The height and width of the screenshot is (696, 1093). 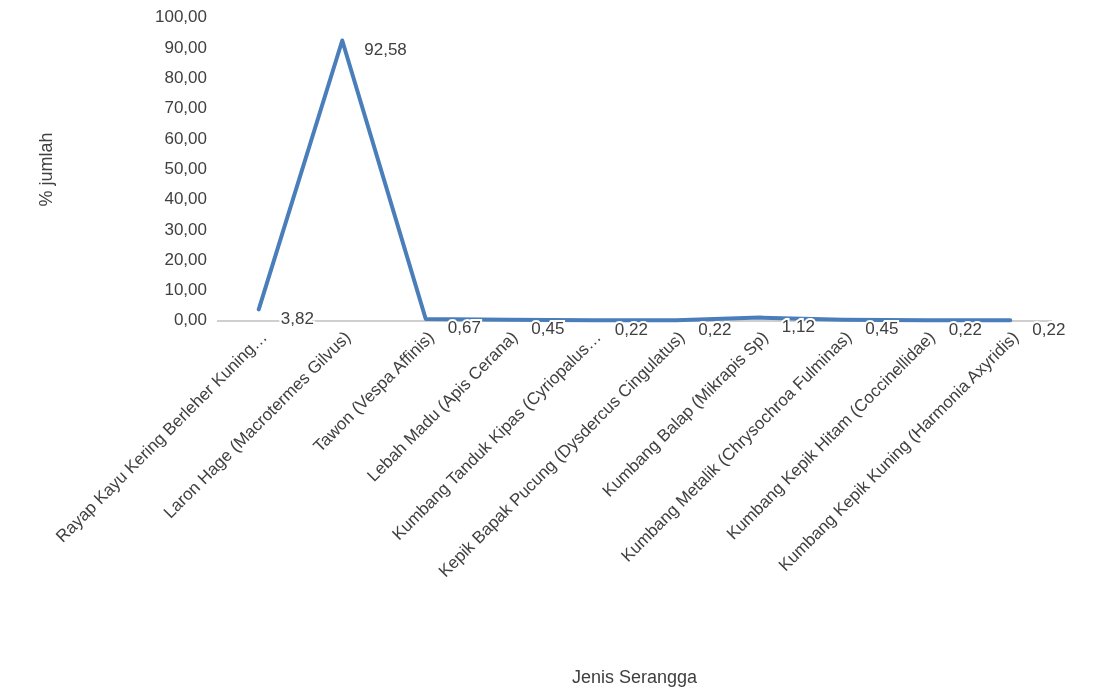 I want to click on y-tick-label: 80,00, so click(x=185, y=78).